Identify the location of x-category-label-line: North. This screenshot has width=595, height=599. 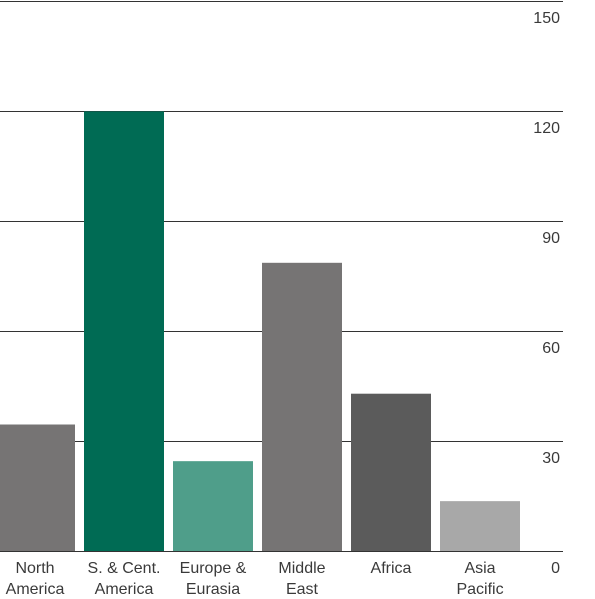
(34, 568).